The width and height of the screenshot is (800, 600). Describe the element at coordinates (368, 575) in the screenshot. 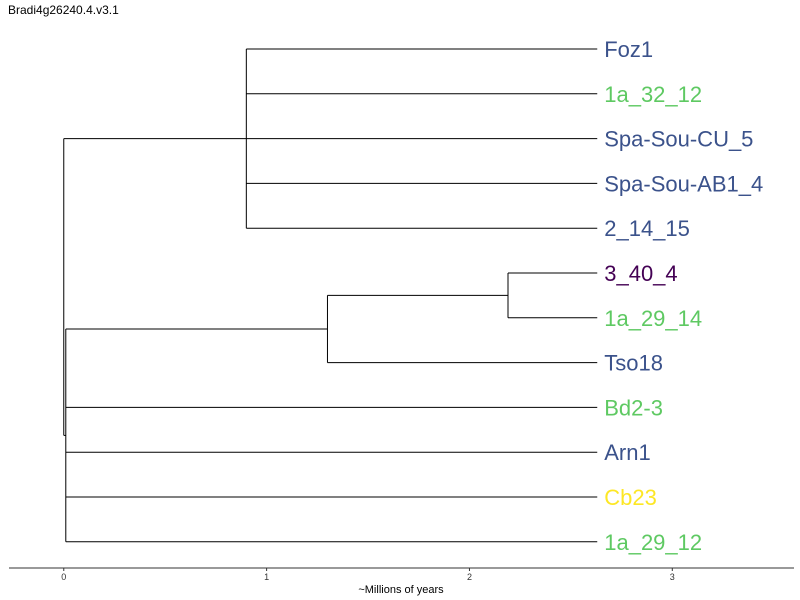

I see `x-axis-ticks: 0 1 2 3` at that location.